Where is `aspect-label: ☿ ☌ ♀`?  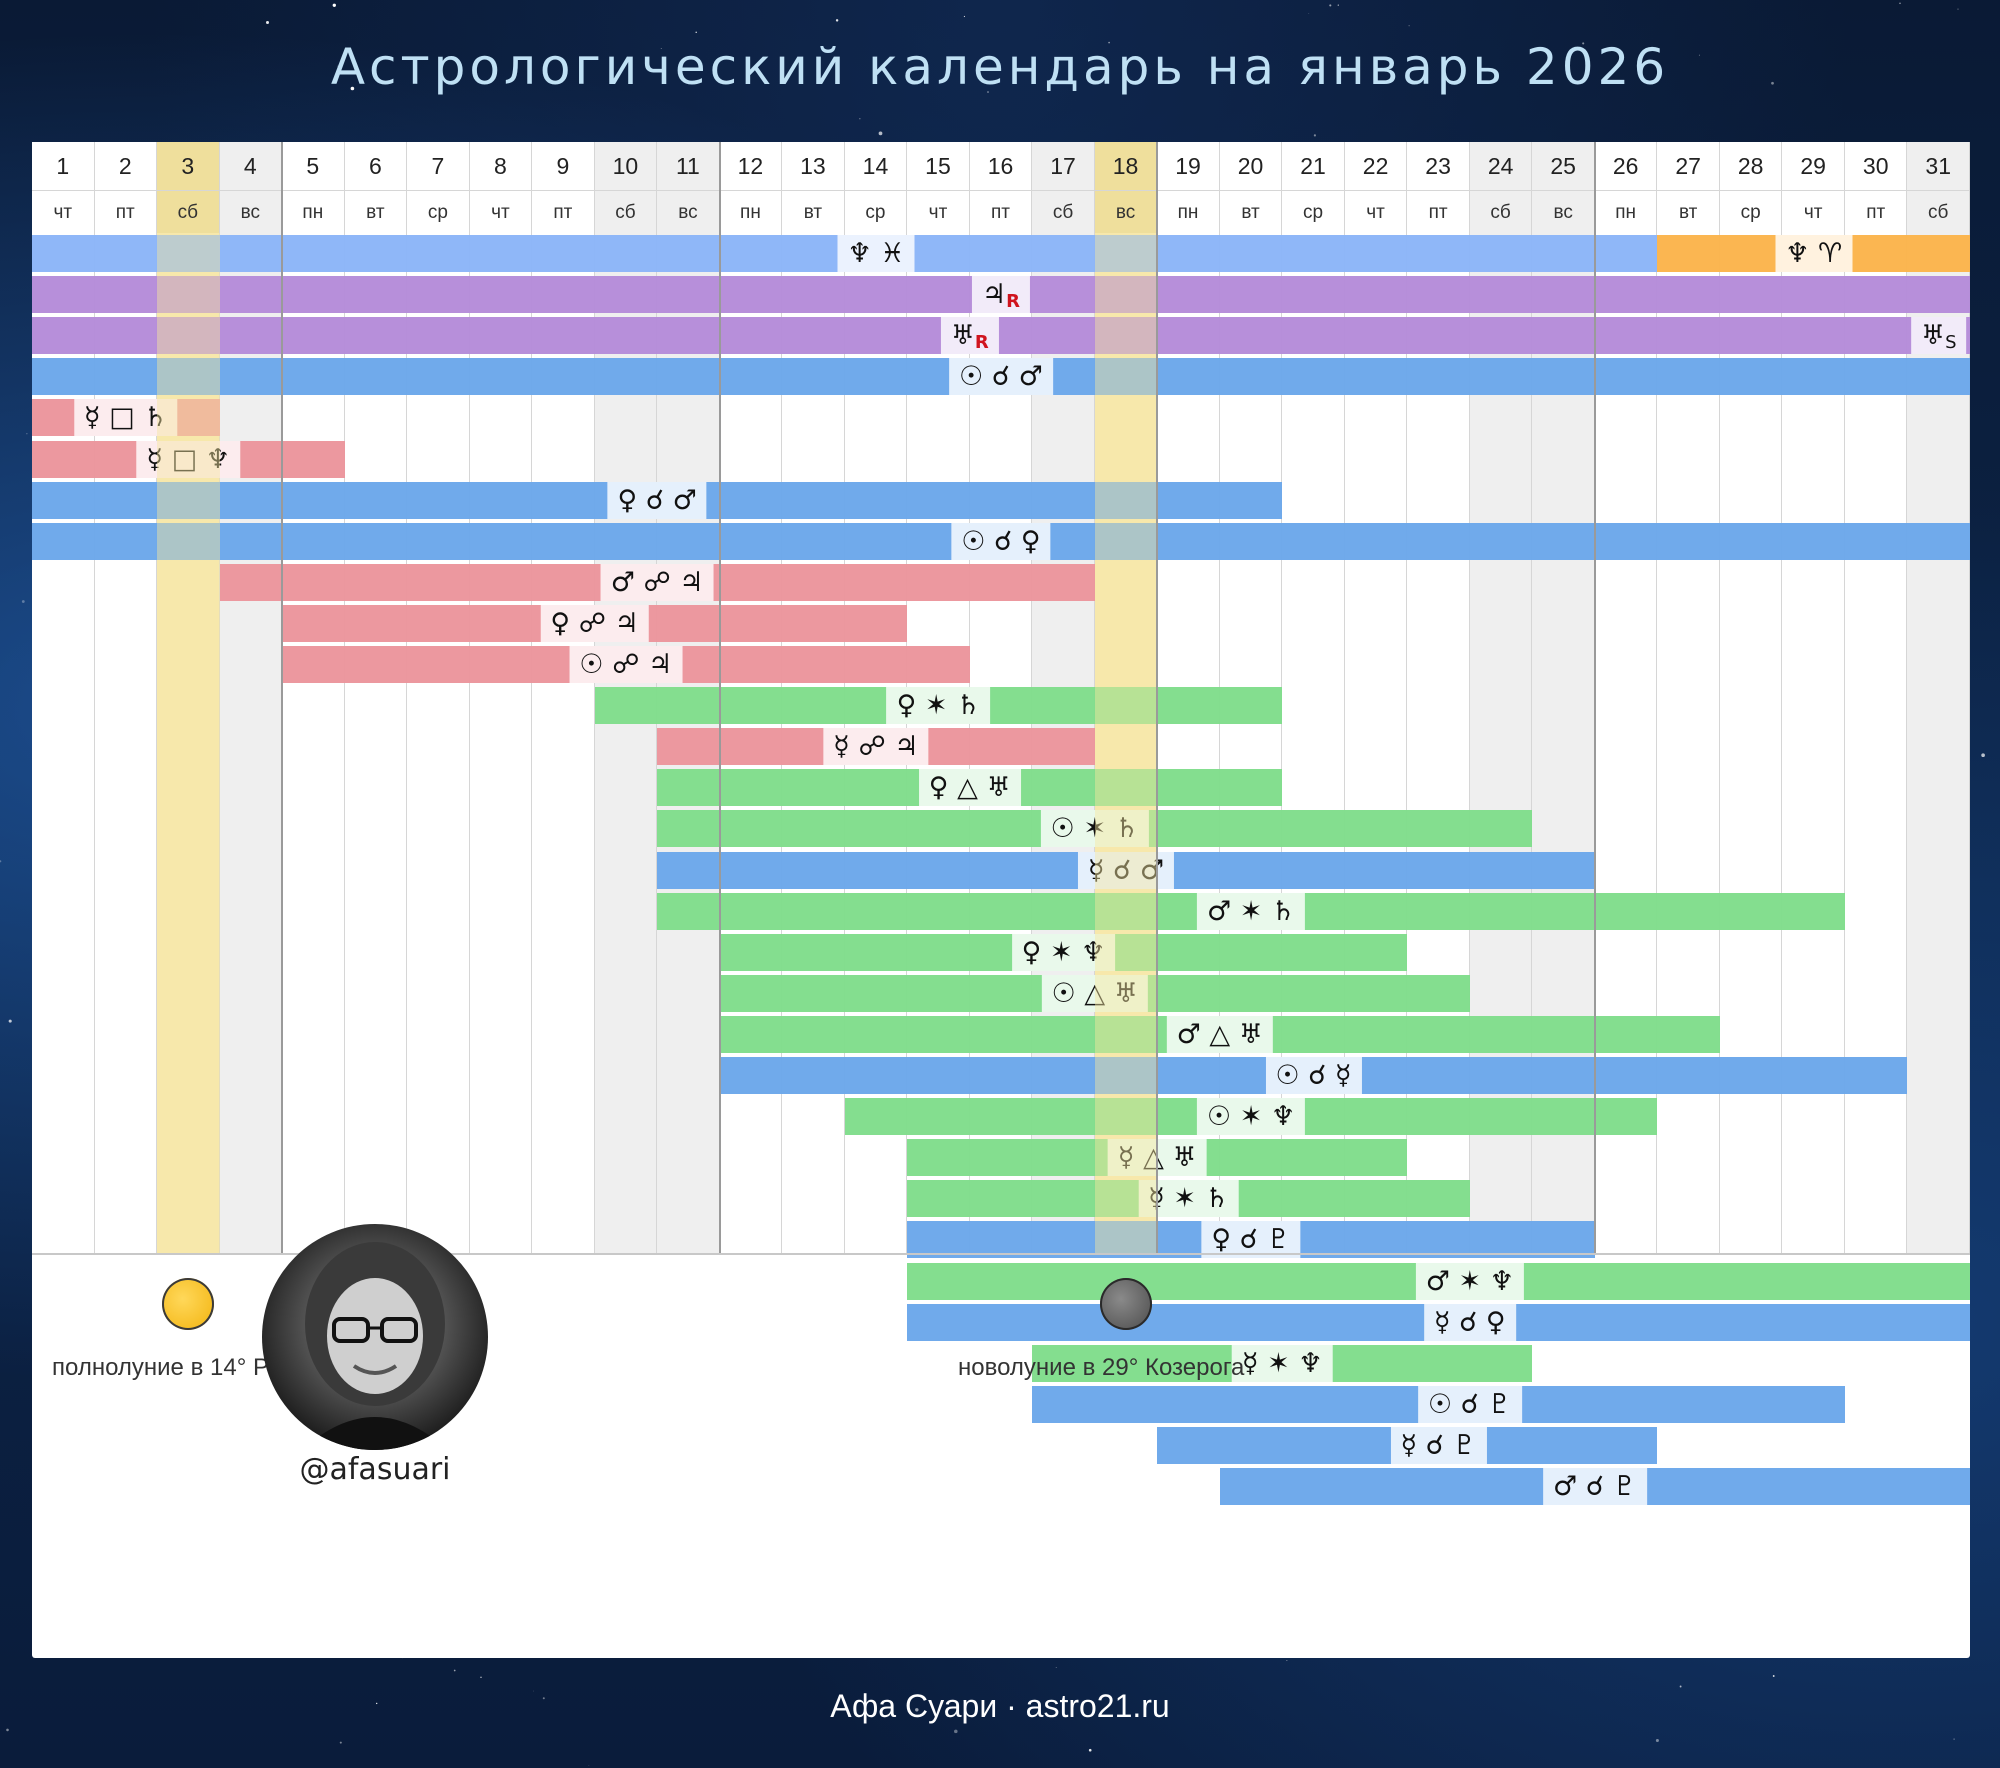 aspect-label: ☿ ☌ ♀ is located at coordinates (1470, 1322).